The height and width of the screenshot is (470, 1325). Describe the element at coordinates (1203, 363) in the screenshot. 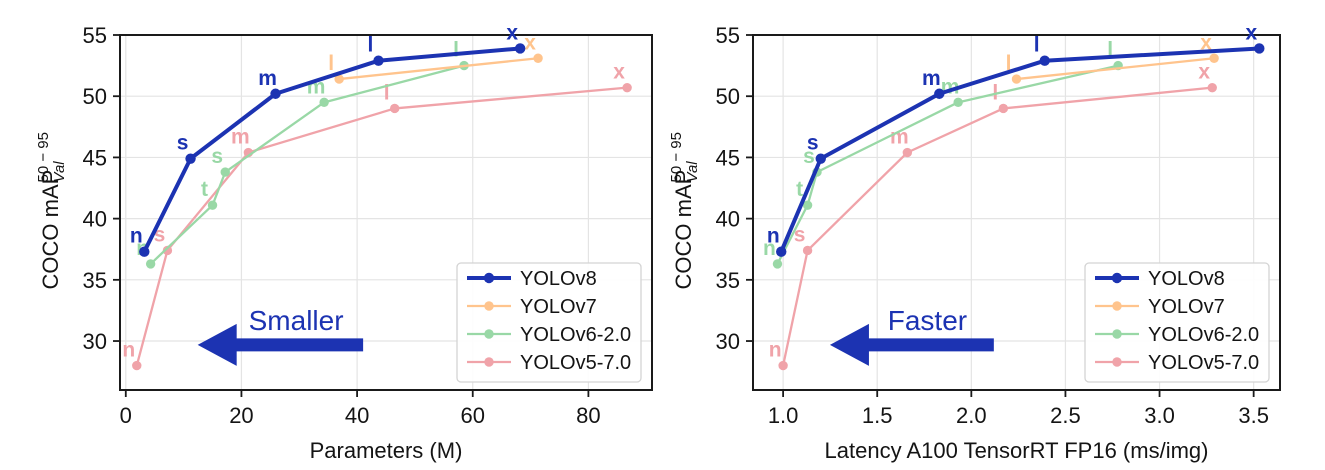

I see `legend-label: YOLOv5-7.0` at that location.